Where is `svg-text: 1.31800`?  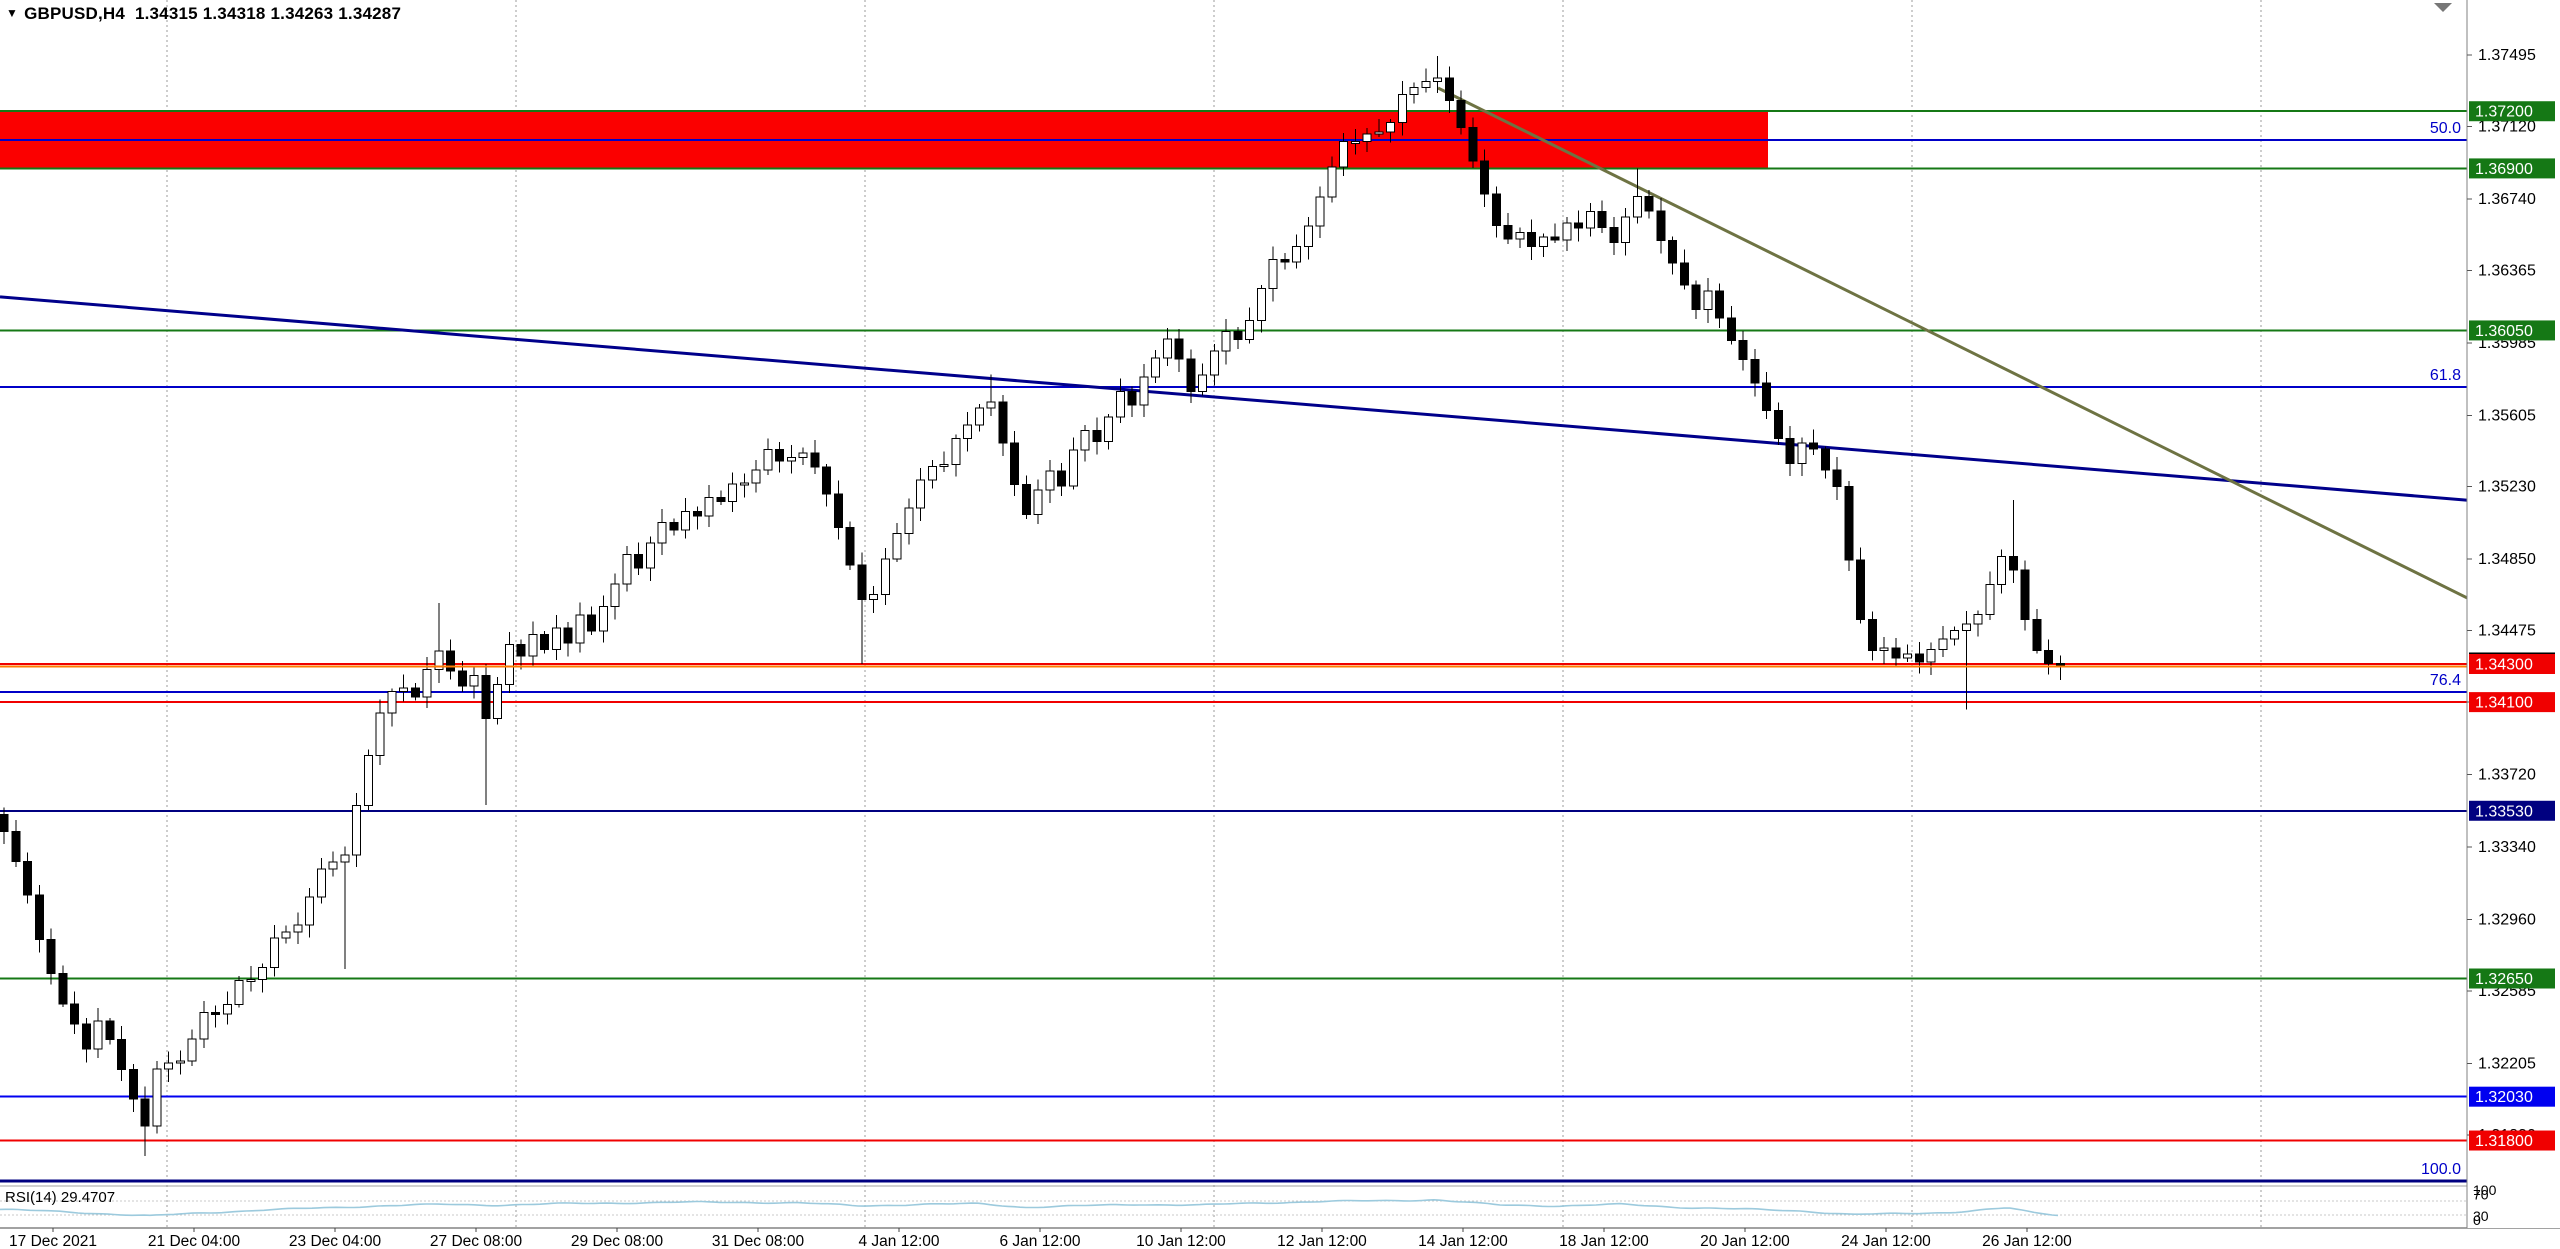 svg-text: 1.31800 is located at coordinates (2504, 1141).